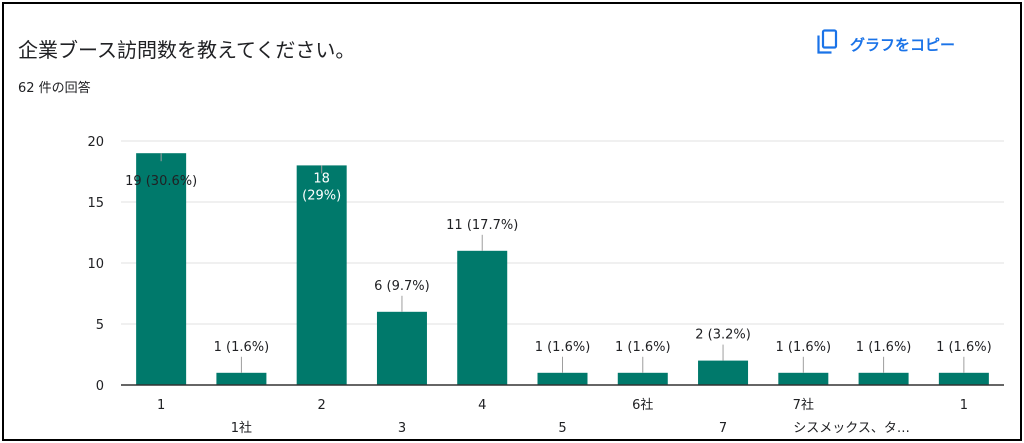 The width and height of the screenshot is (1024, 443). I want to click on data-label: 18 (29%), so click(321, 187).